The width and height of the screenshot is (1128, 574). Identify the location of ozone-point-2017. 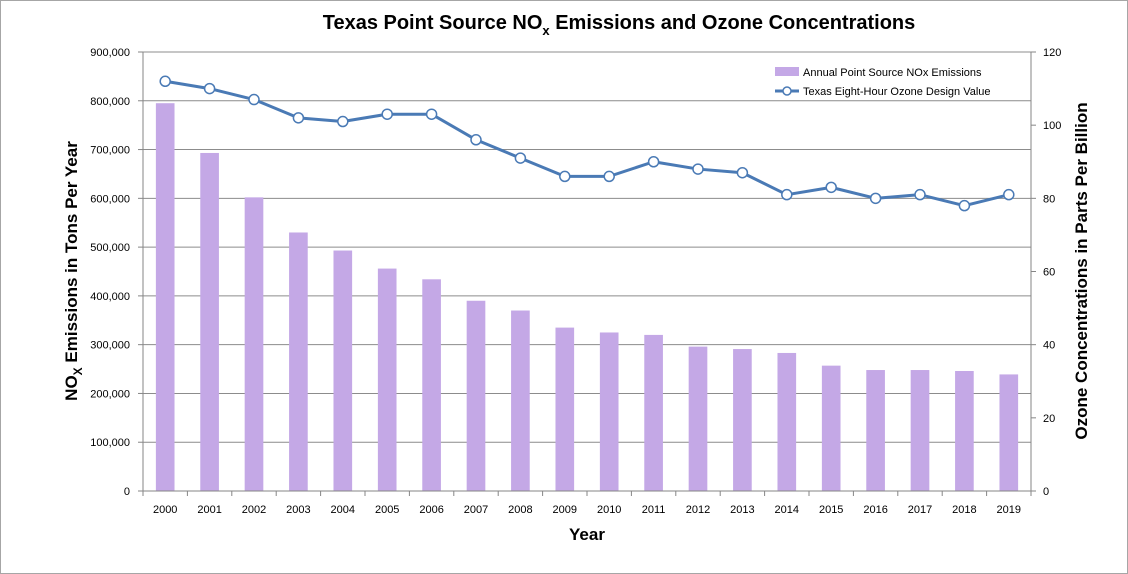
(920, 194).